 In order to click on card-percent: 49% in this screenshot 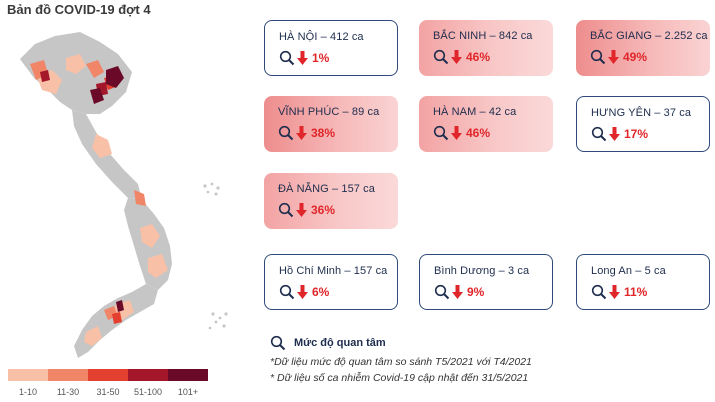, I will do `click(635, 57)`.